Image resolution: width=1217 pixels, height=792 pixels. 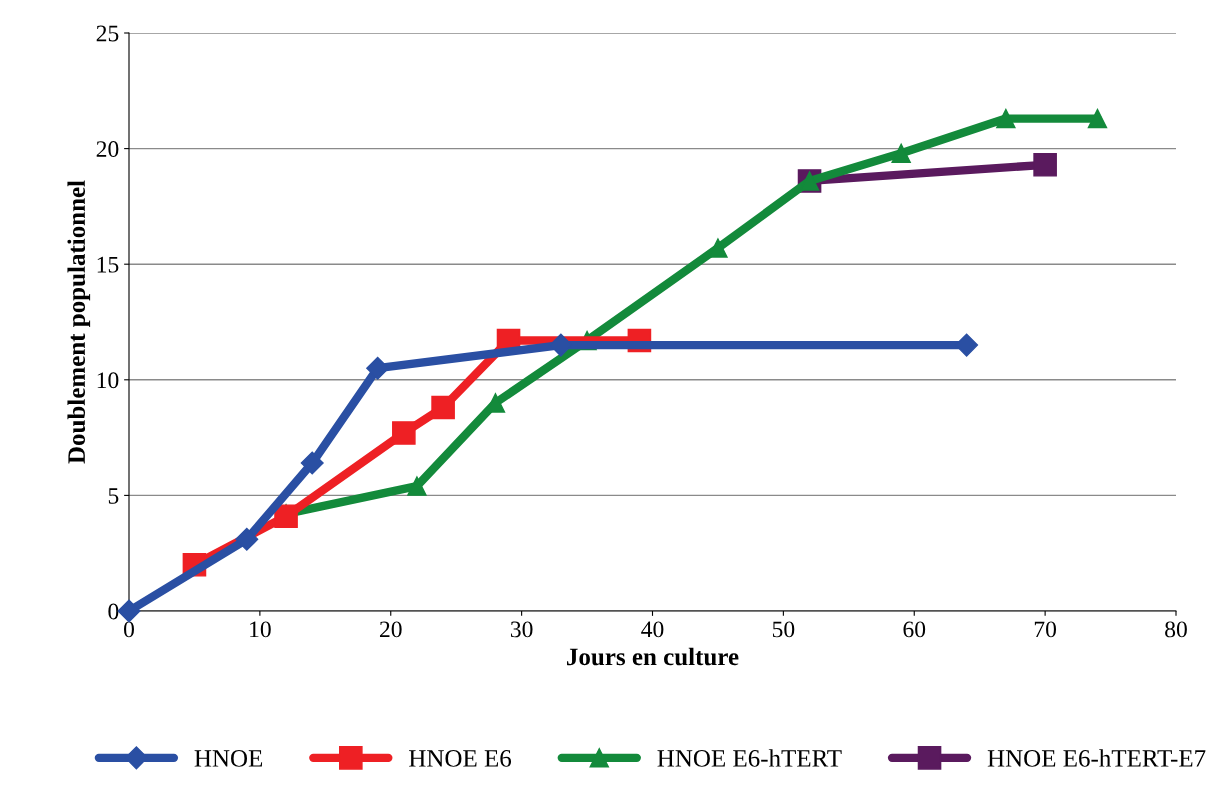 I want to click on x-tick-label: 80, so click(x=1176, y=629).